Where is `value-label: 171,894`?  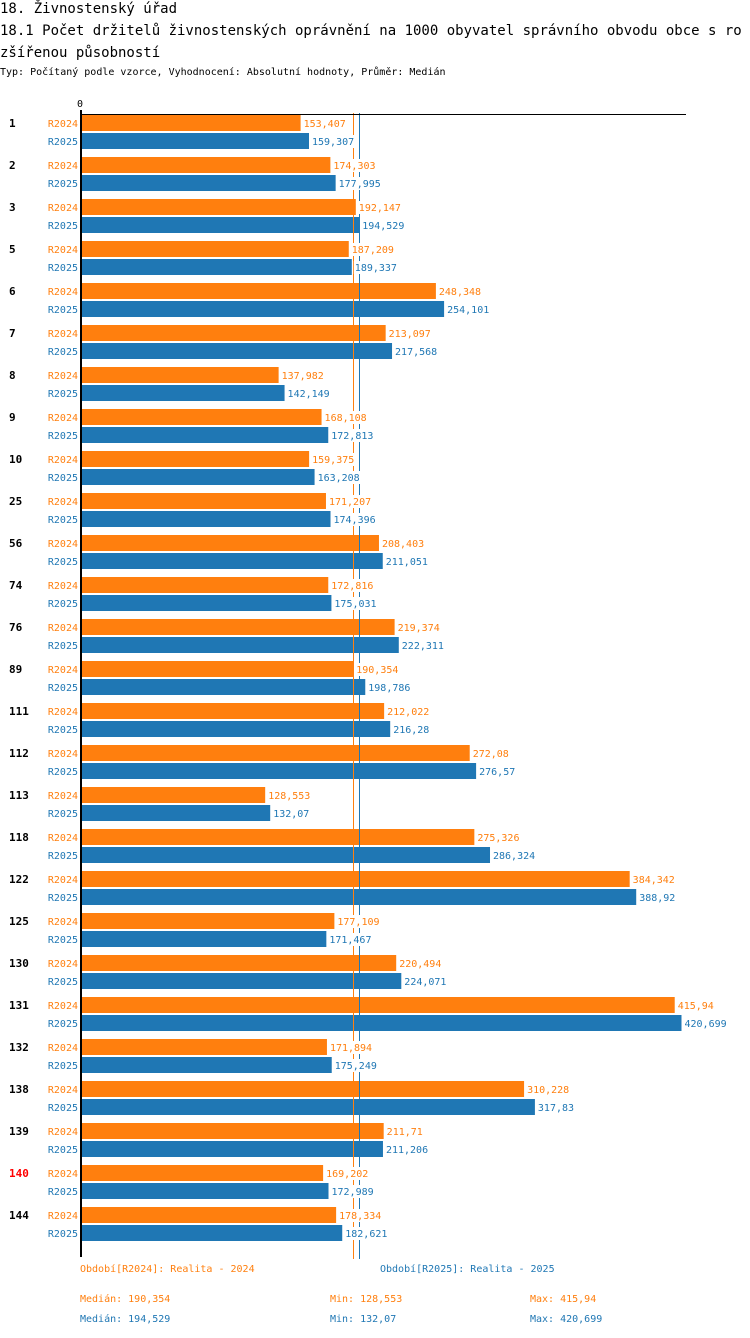 value-label: 171,894 is located at coordinates (351, 1048).